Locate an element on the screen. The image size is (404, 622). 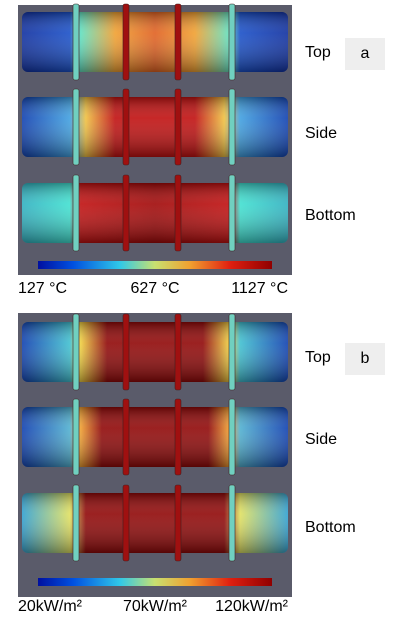
panel-letter: a is located at coordinates (365, 53).